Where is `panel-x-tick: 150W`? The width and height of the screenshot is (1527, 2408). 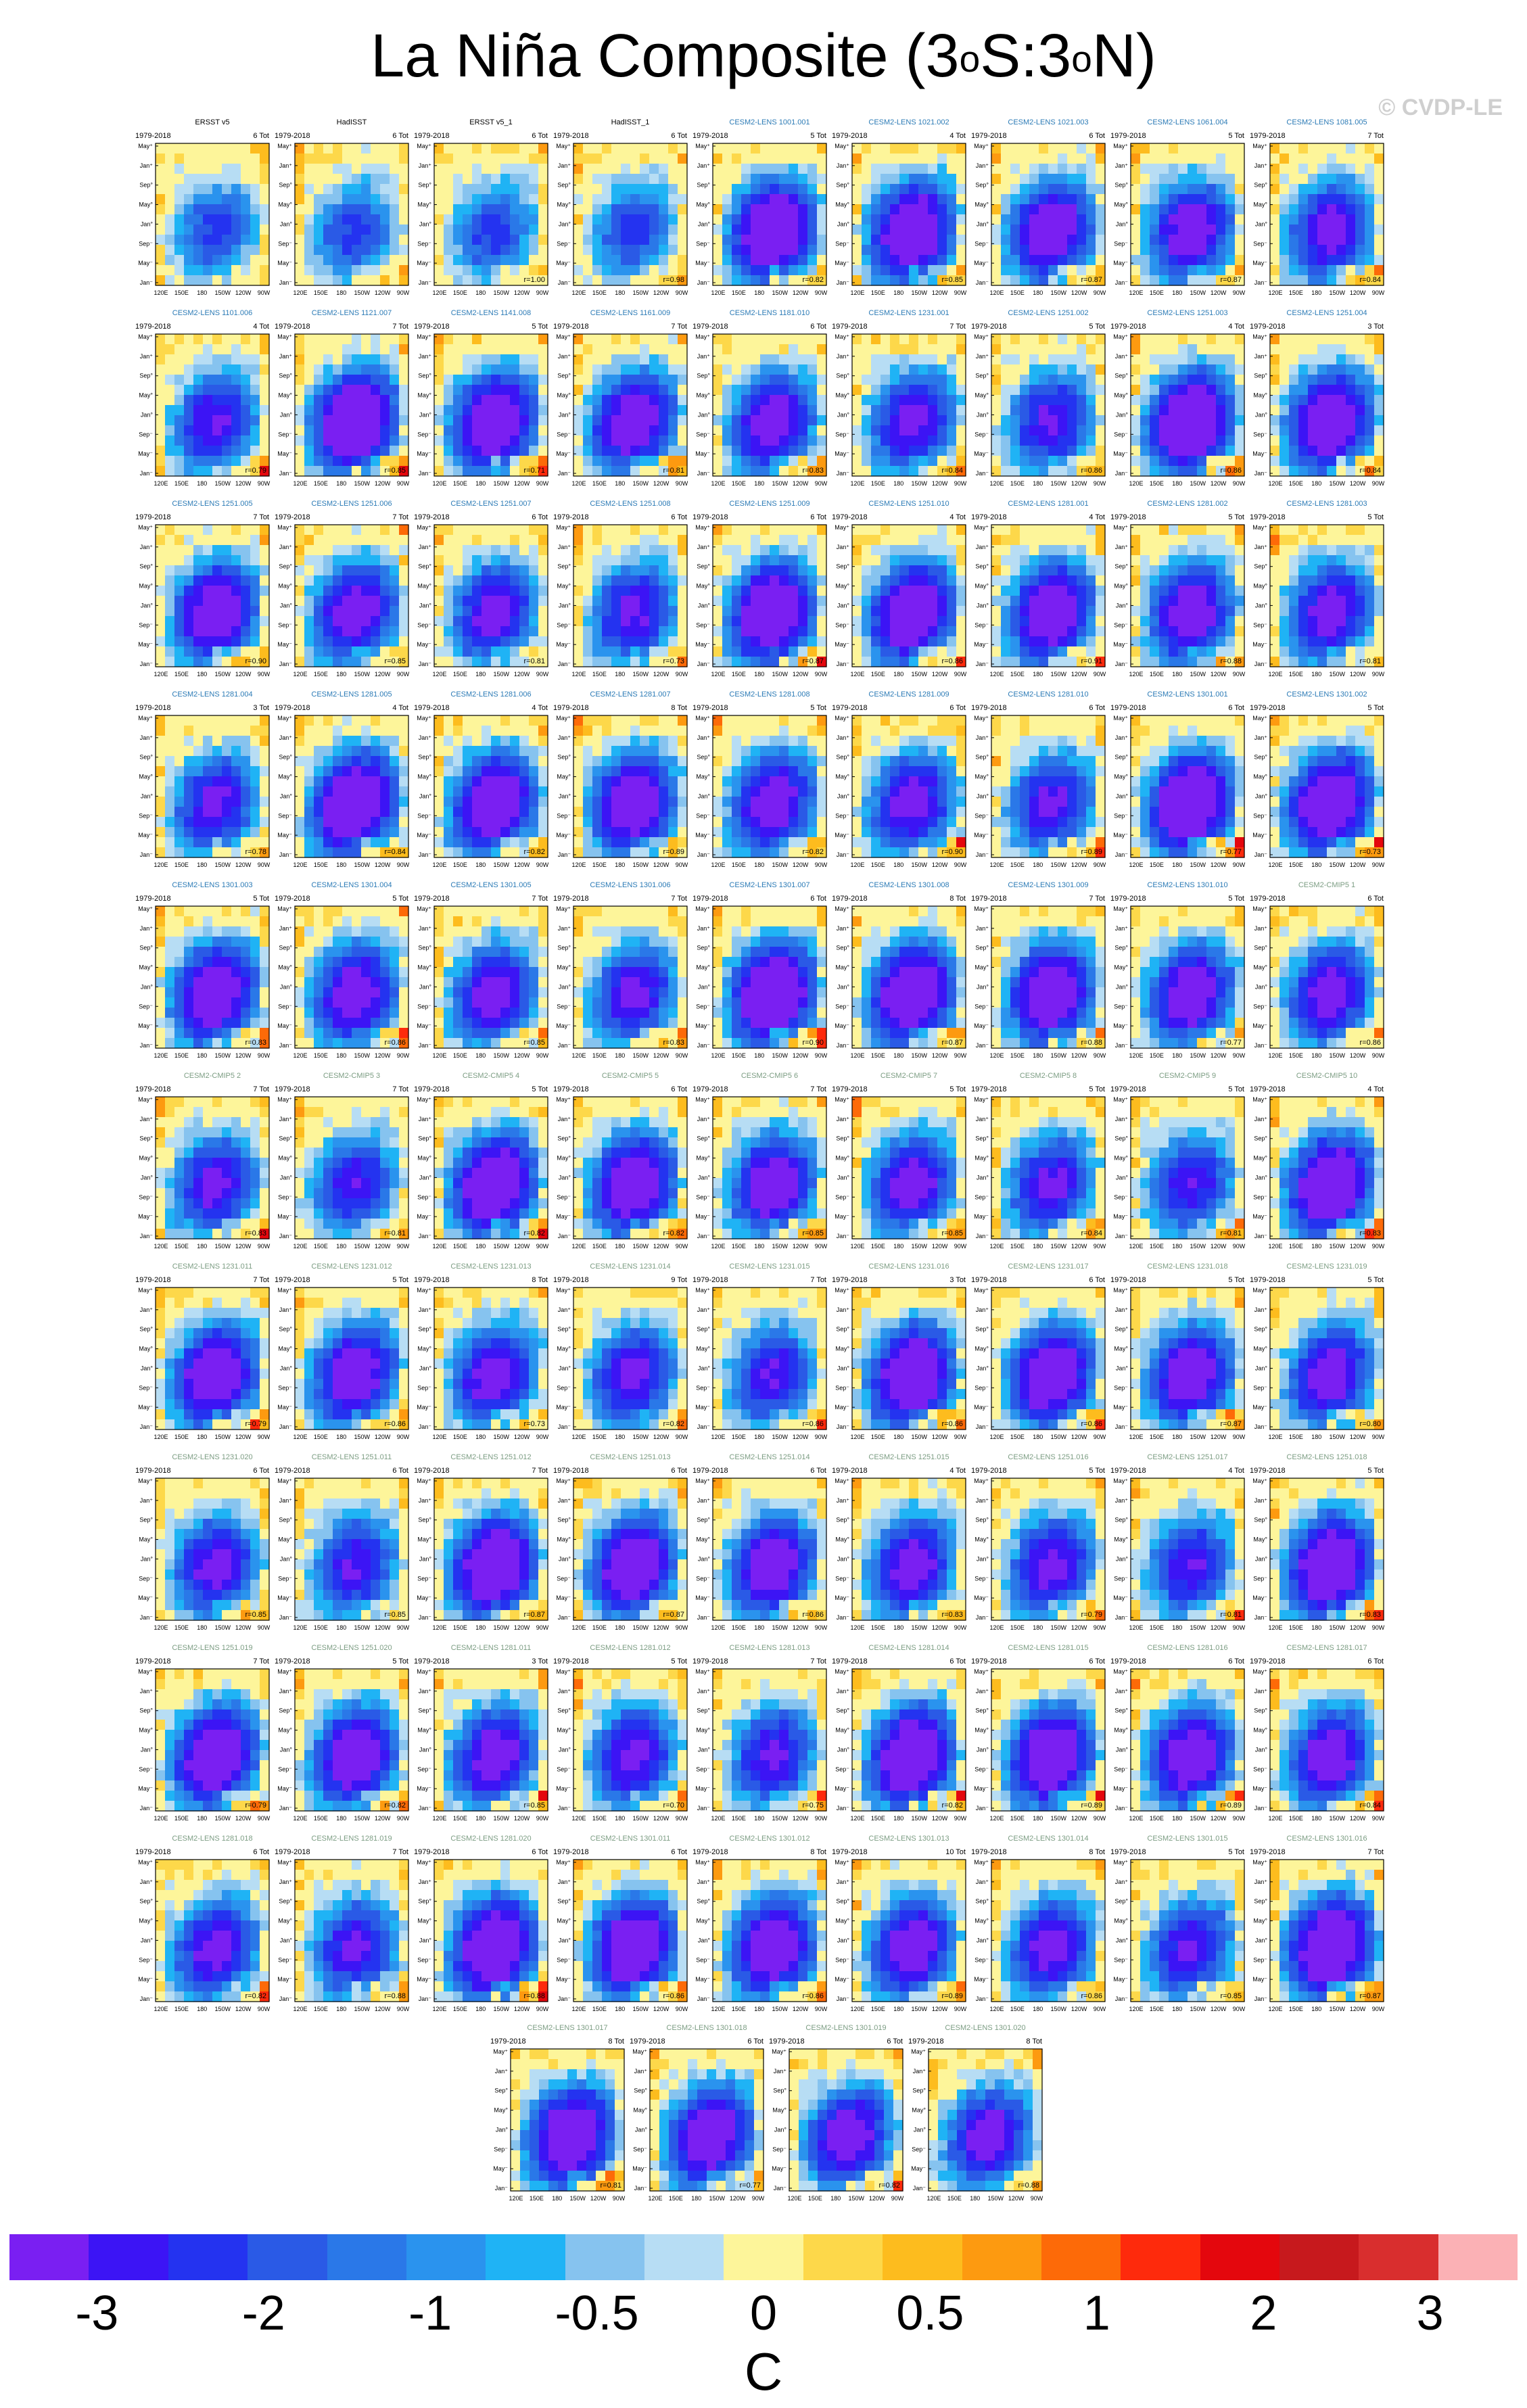
panel-x-tick: 150W is located at coordinates (222, 292).